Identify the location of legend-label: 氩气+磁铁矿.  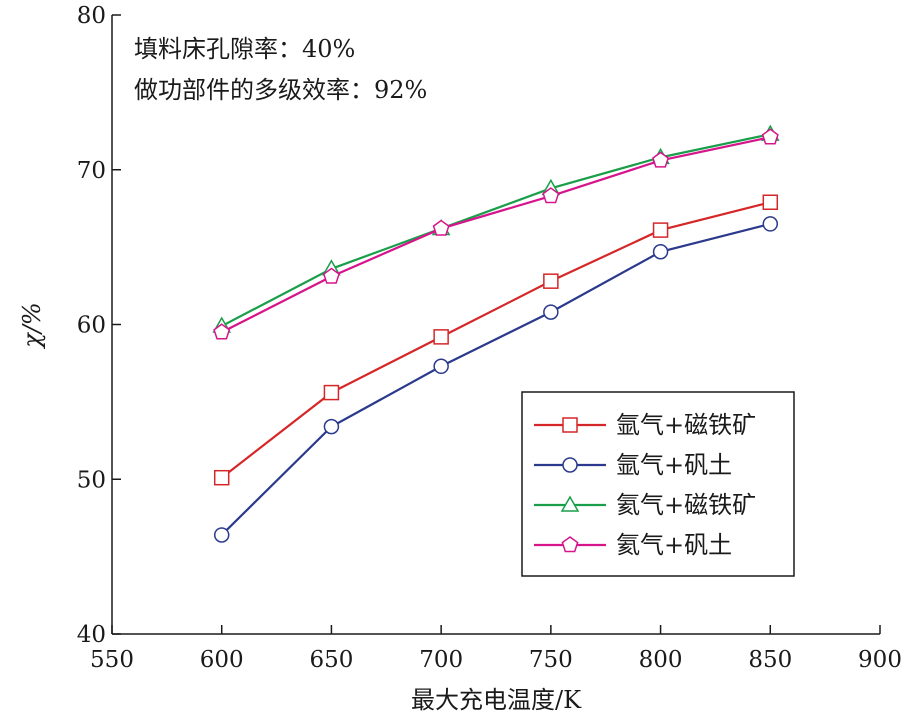
(686, 425).